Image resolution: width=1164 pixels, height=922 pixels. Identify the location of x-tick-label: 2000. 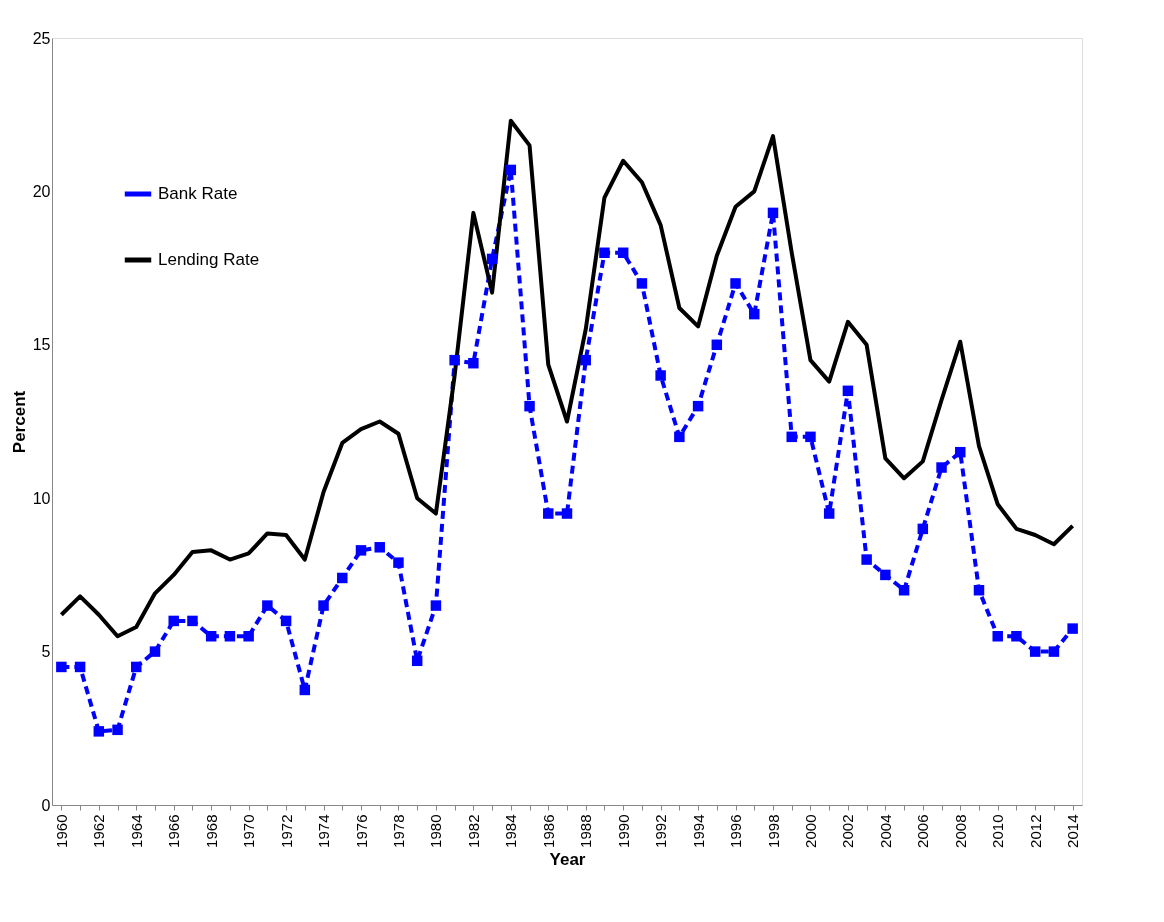
(810, 831).